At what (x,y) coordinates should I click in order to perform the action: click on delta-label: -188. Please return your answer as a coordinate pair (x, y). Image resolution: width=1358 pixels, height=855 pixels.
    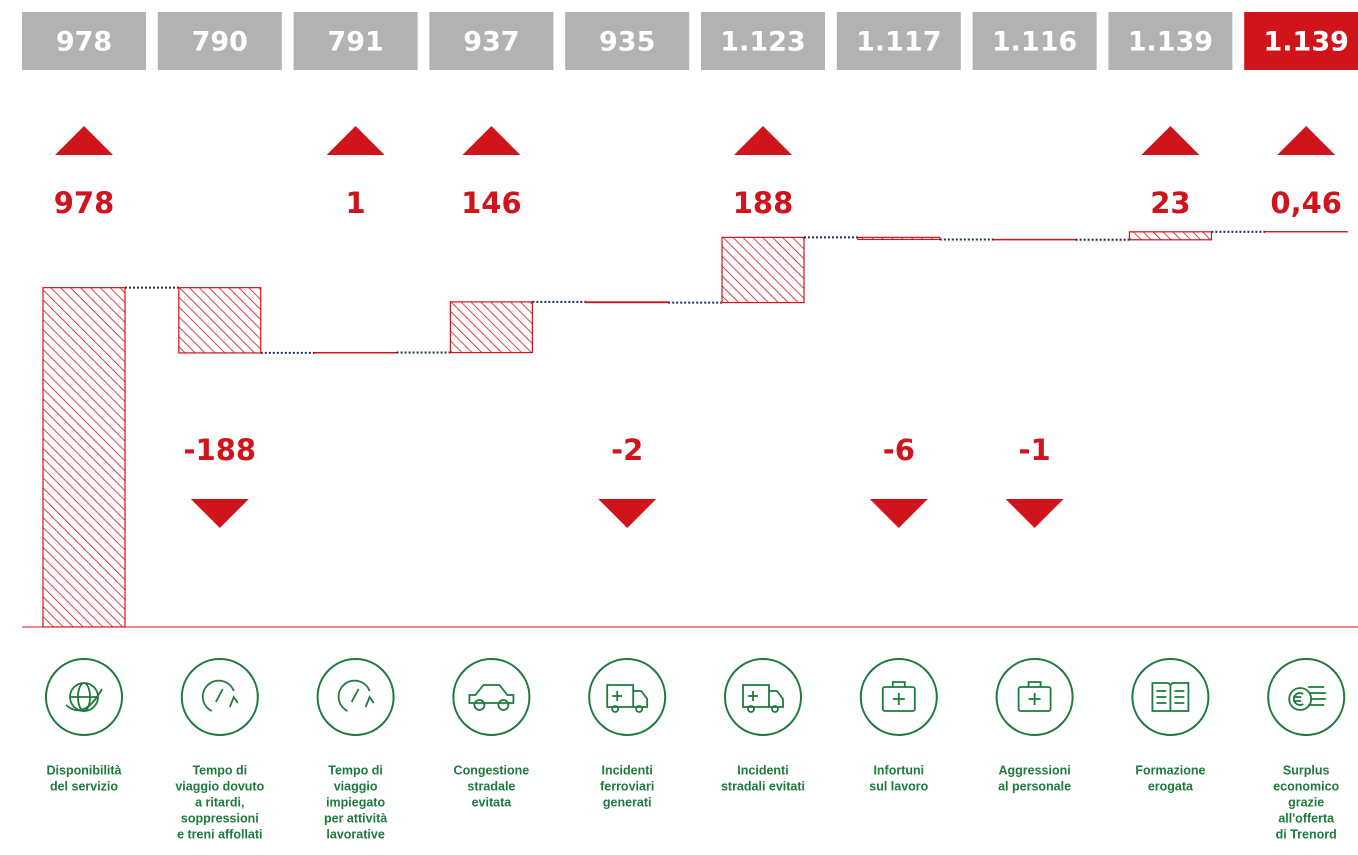
    Looking at the image, I should click on (220, 450).